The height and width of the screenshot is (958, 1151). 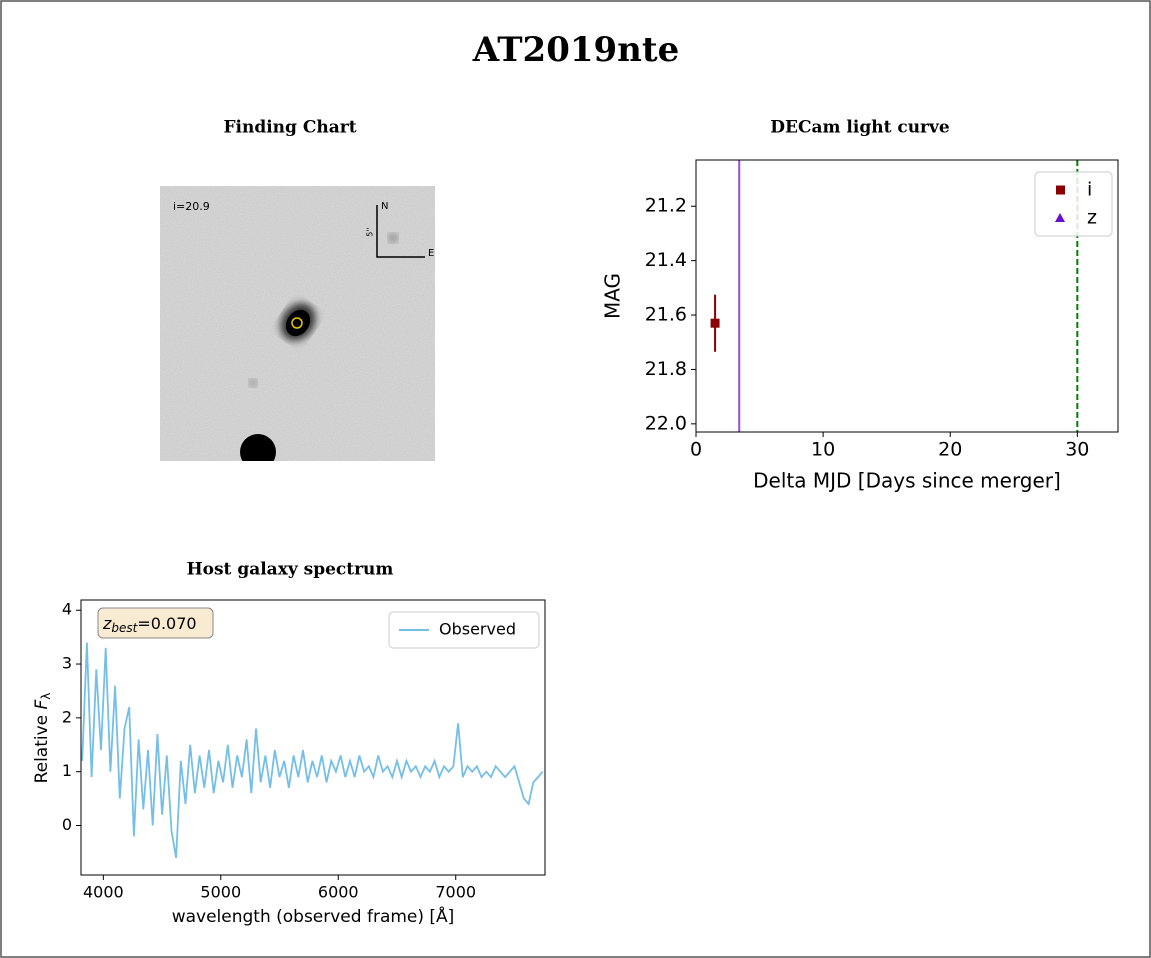 I want to click on legend-label: i, so click(x=1089, y=190).